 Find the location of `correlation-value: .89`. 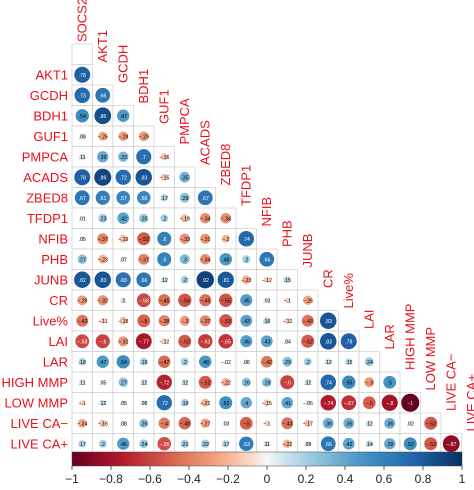

correlation-value: .89 is located at coordinates (102, 178).